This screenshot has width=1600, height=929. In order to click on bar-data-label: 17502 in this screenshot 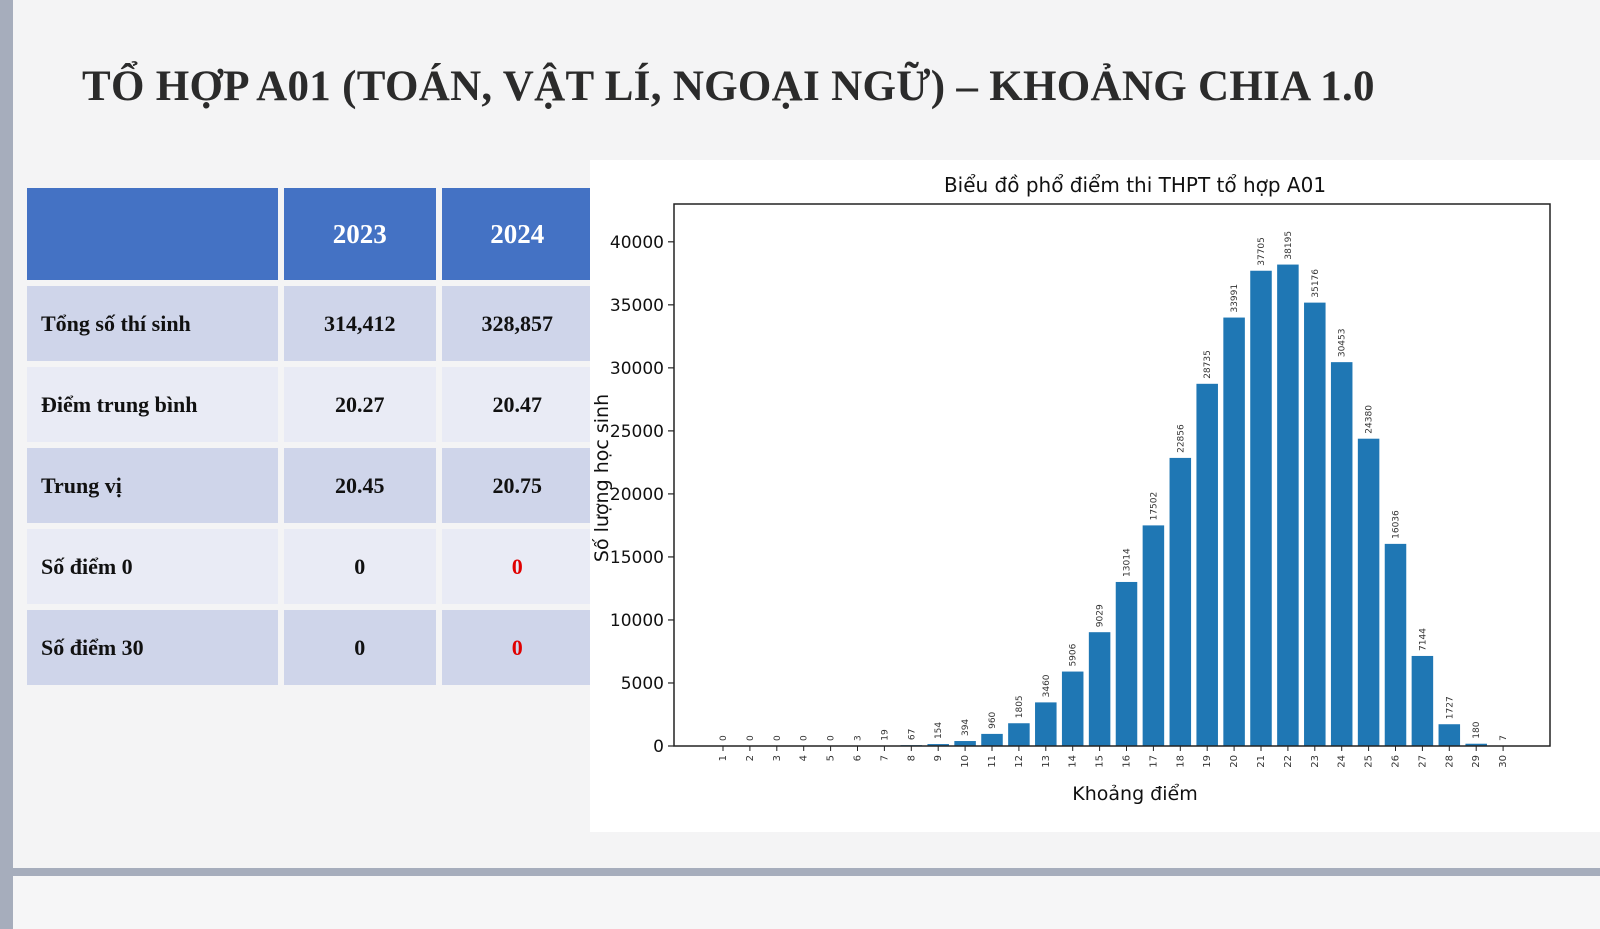, I will do `click(1154, 506)`.